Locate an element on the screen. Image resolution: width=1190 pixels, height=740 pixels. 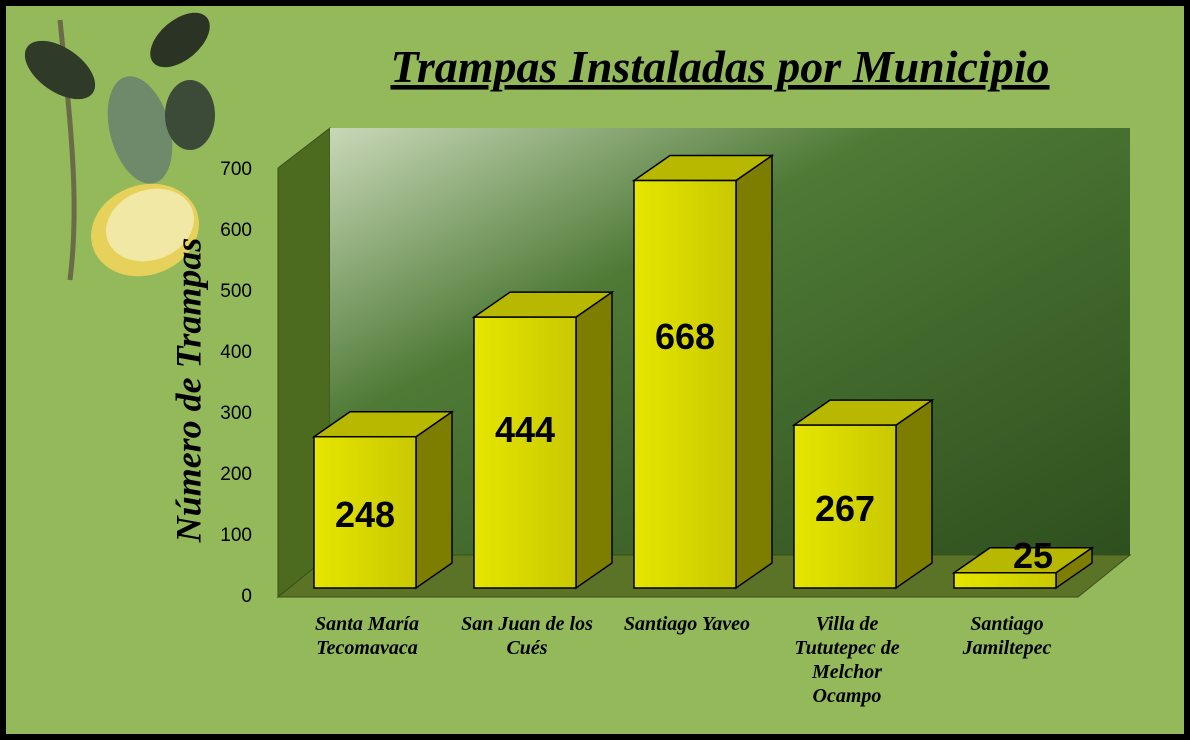
y-tick-label: 500 is located at coordinates (236, 291).